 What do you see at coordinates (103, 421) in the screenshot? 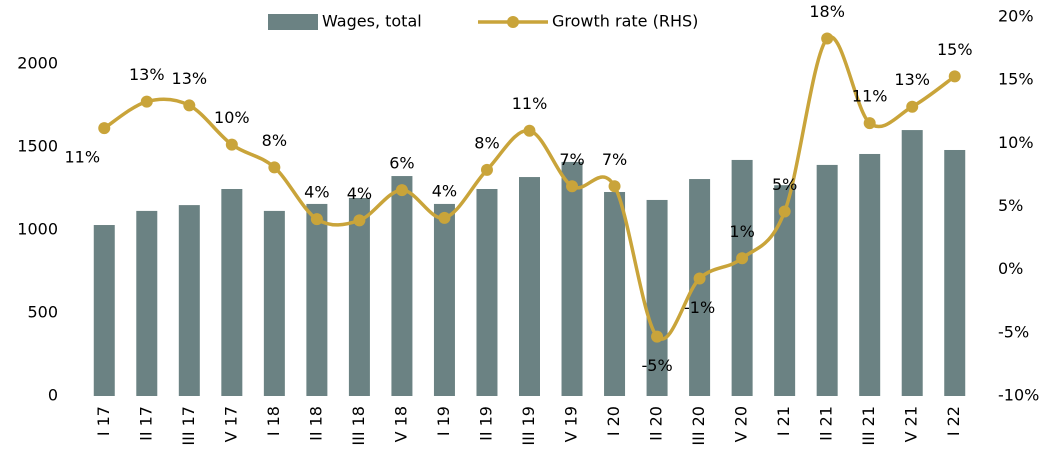
I see `x-tick-label: I 17` at bounding box center [103, 421].